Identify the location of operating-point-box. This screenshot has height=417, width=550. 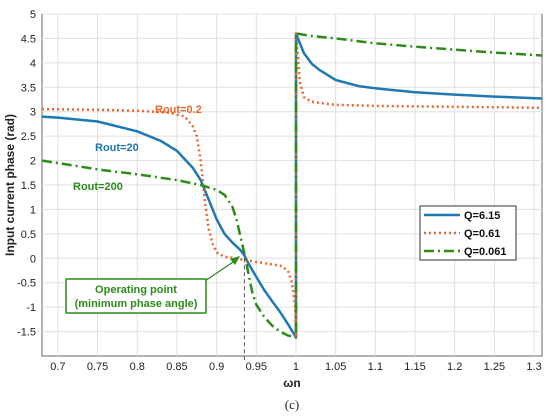
(136, 296).